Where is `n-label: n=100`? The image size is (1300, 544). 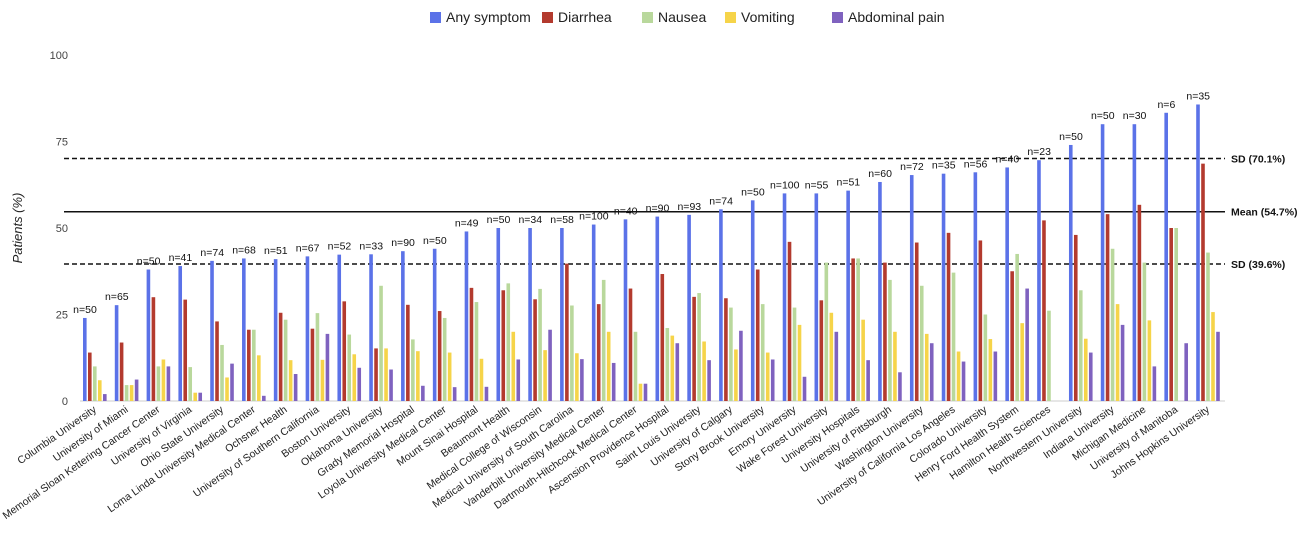
n-label: n=100 is located at coordinates (594, 217).